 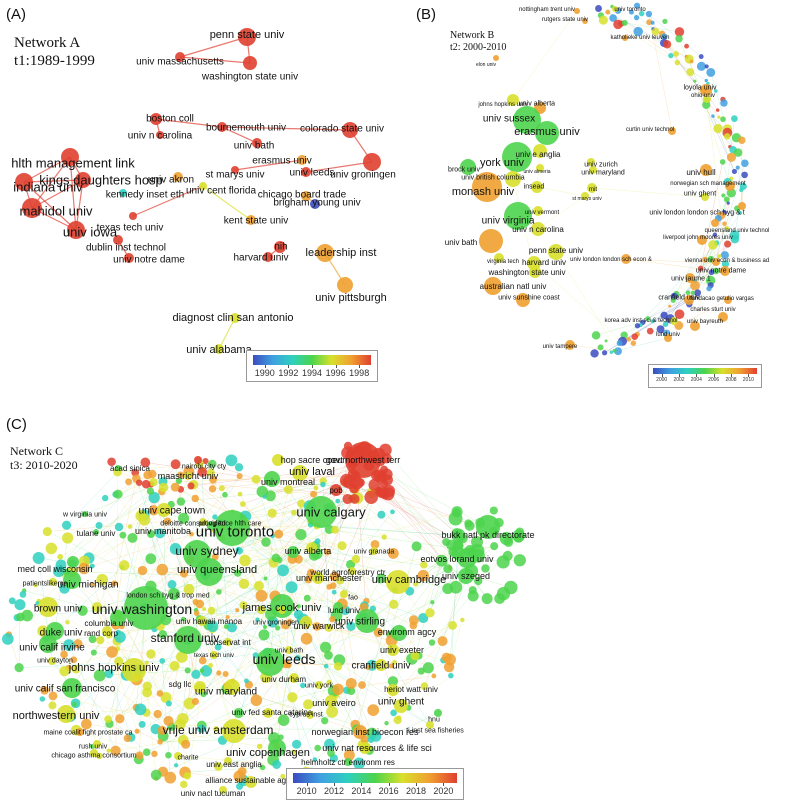 I want to click on network-b-node-charles-sturt-univ, so click(x=723, y=317).